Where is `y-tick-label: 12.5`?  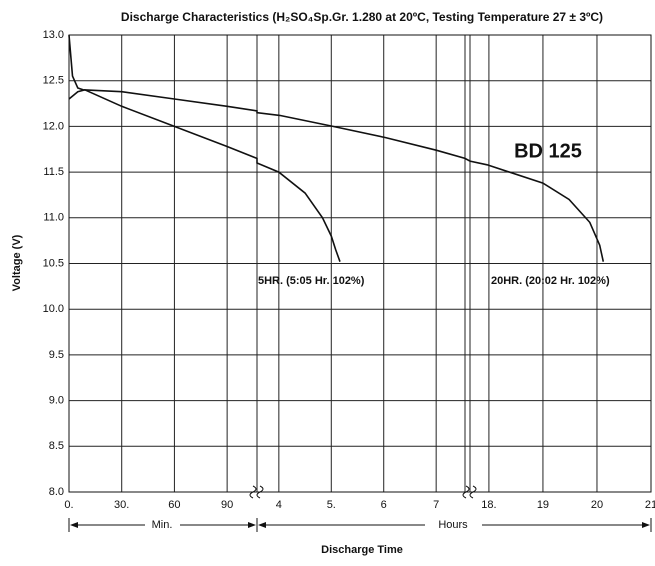
y-tick-label: 12.5 is located at coordinates (53, 81).